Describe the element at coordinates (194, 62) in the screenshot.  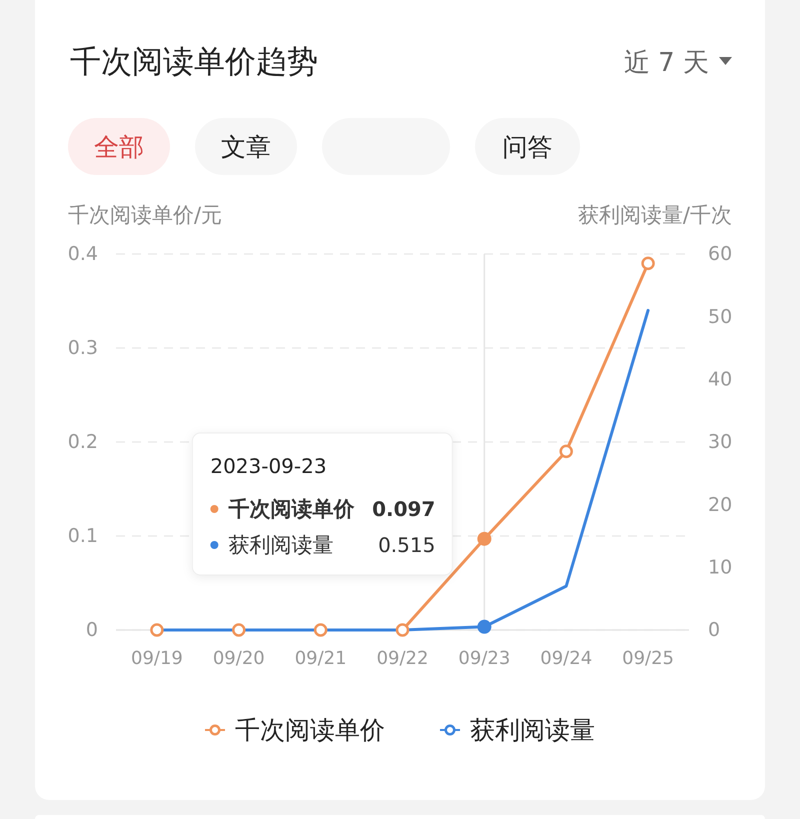
I see `chart-title: 千次阅读单价趋势` at that location.